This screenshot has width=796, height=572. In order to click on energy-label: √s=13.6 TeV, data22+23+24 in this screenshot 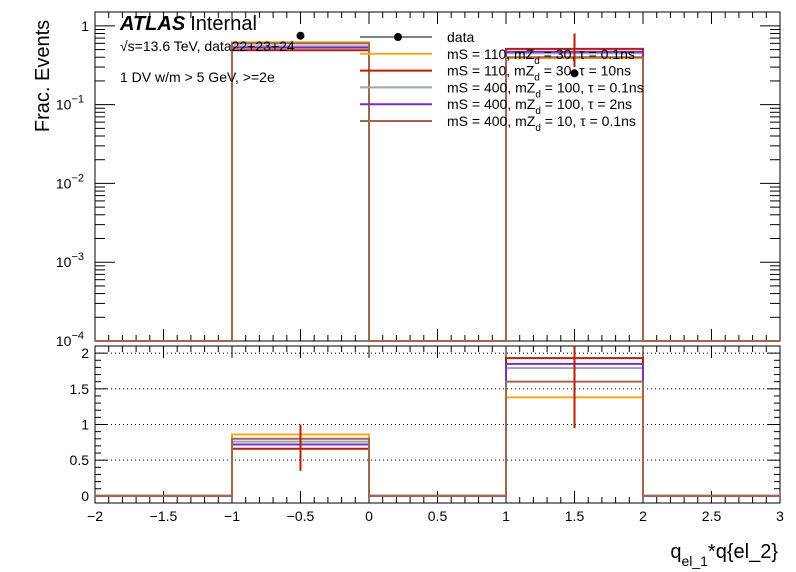, I will do `click(207, 46)`.